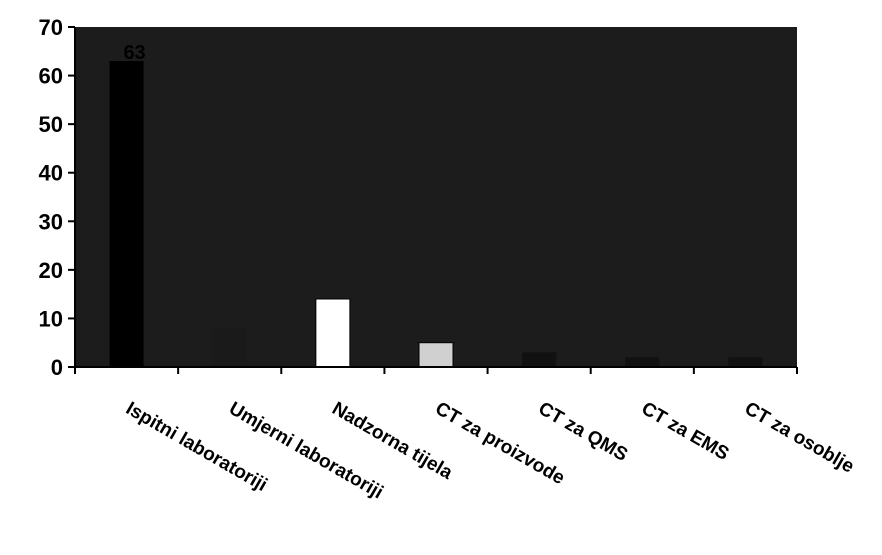  I want to click on data-labels-group: 63, so click(134, 53).